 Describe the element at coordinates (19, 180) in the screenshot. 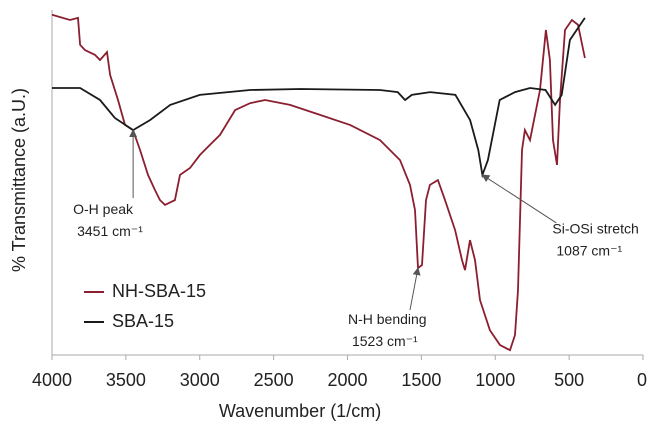

I see `y-axis-title: % Transmittance (a.U.)` at that location.